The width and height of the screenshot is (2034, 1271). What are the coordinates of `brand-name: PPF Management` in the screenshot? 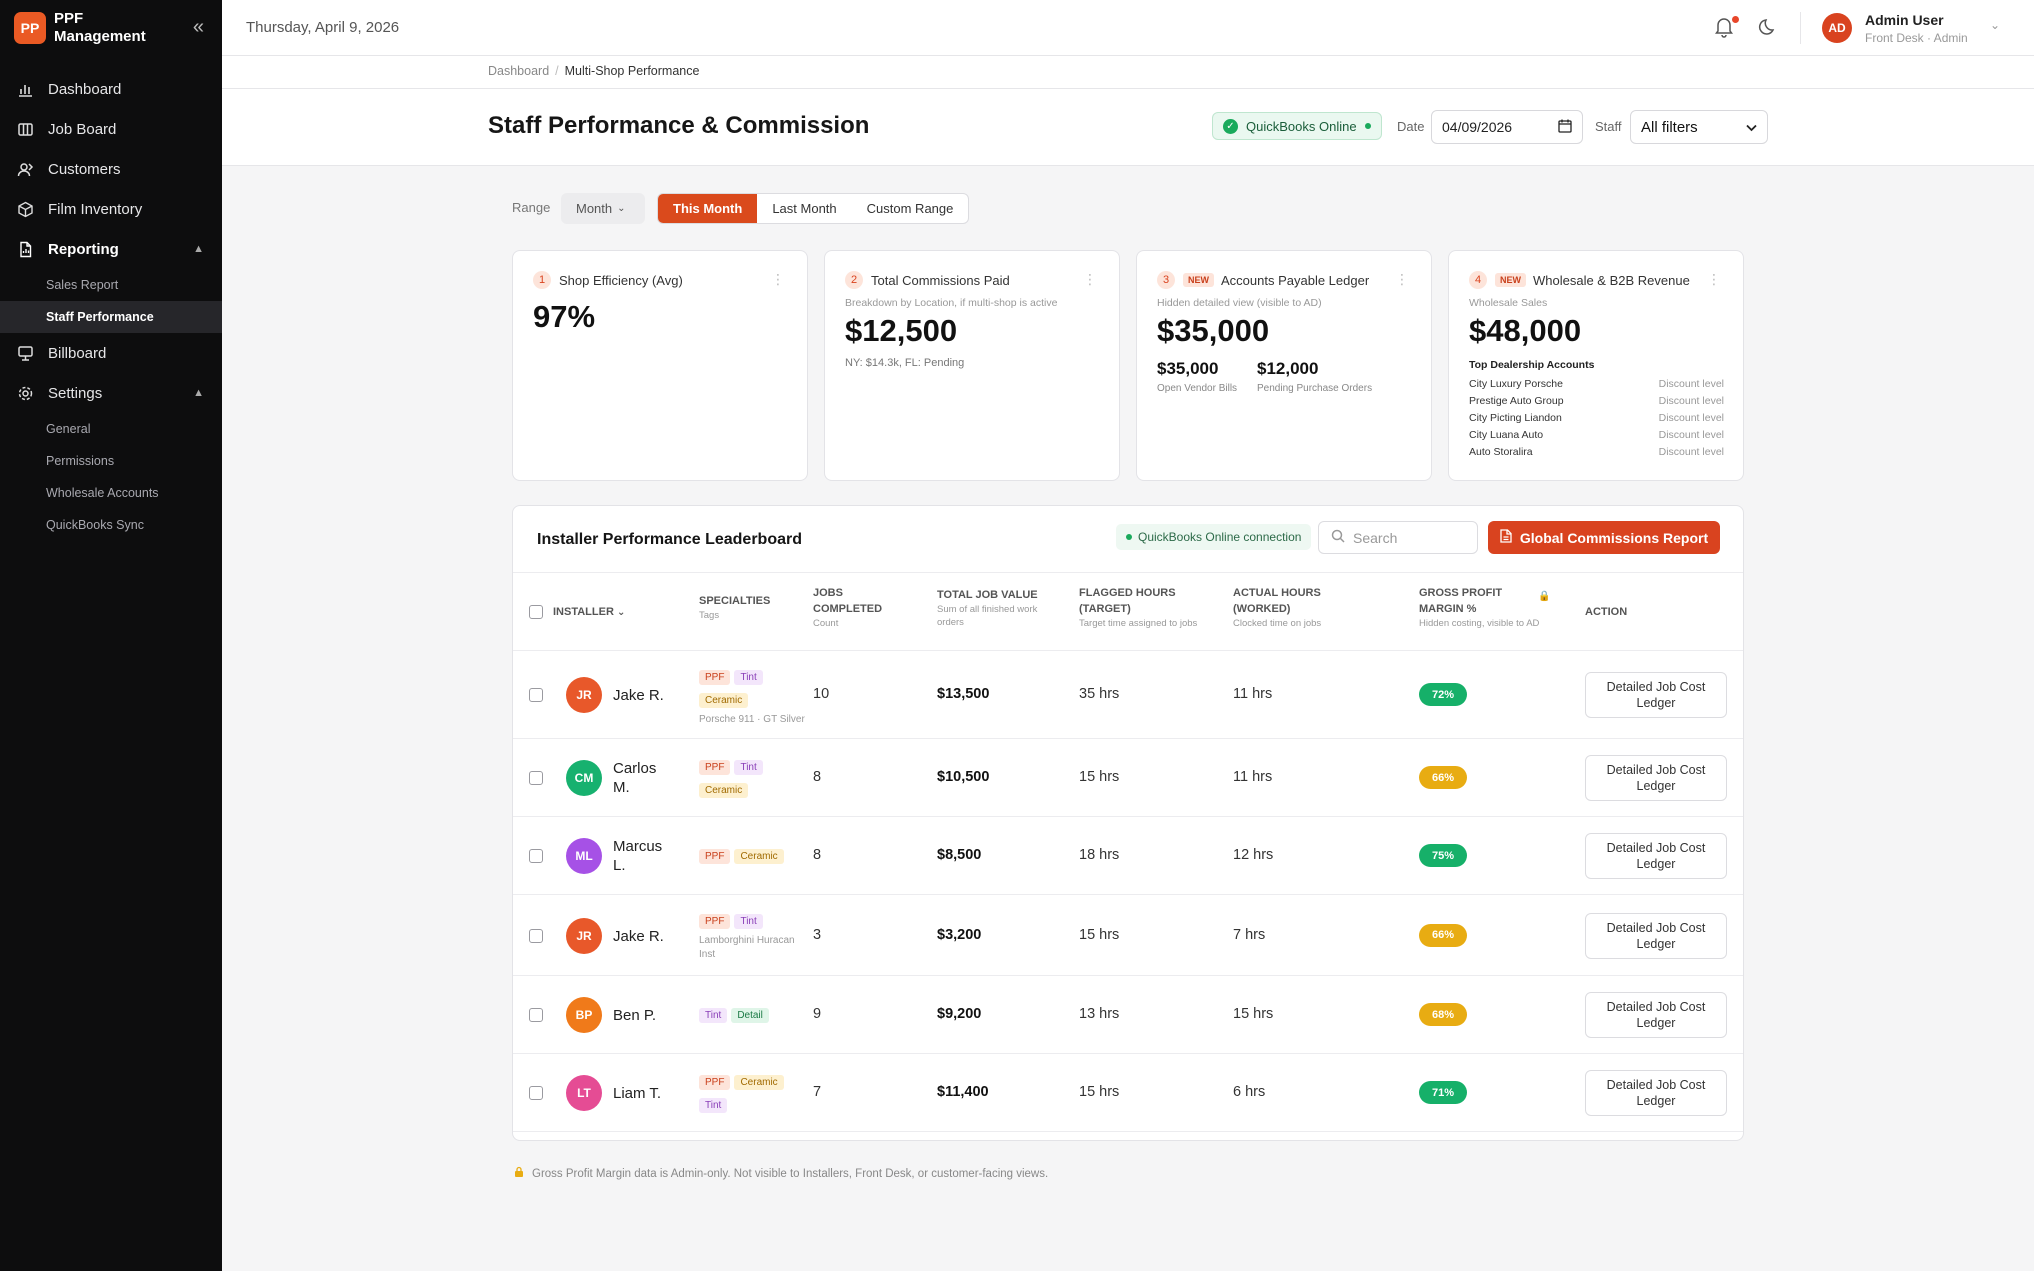 It's located at (100, 27).